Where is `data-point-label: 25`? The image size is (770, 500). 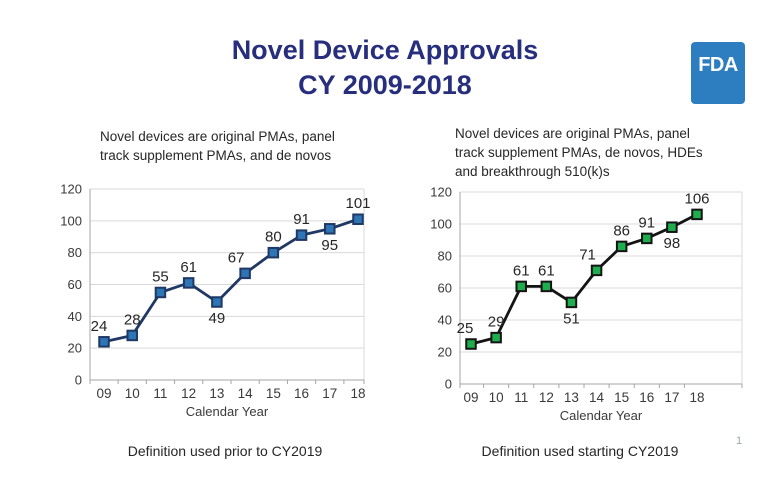 data-point-label: 25 is located at coordinates (465, 328).